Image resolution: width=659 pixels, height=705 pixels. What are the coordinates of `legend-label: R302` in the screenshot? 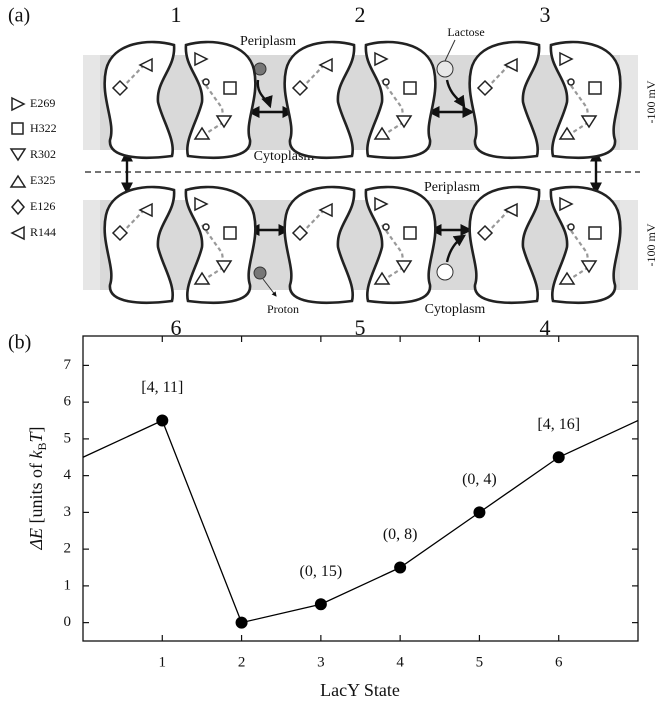 It's located at (43, 154).